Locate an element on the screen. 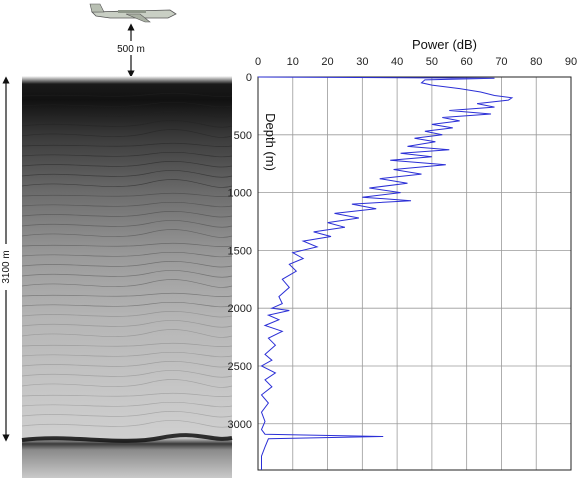  y-tick-label: 500 is located at coordinates (243, 136).